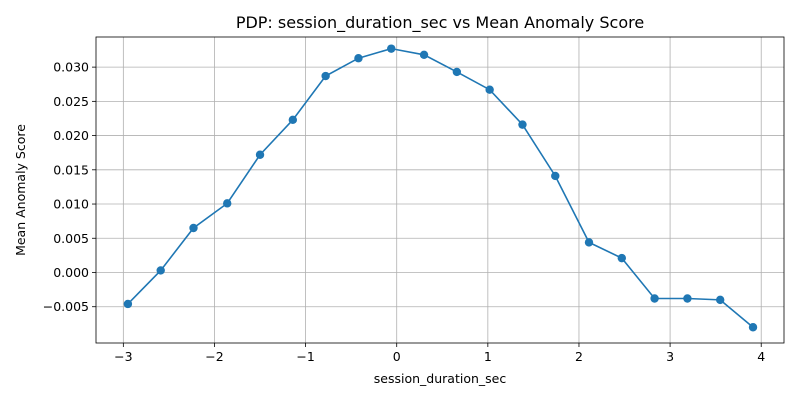  I want to click on y-tick-label: −0.005, so click(66, 306).